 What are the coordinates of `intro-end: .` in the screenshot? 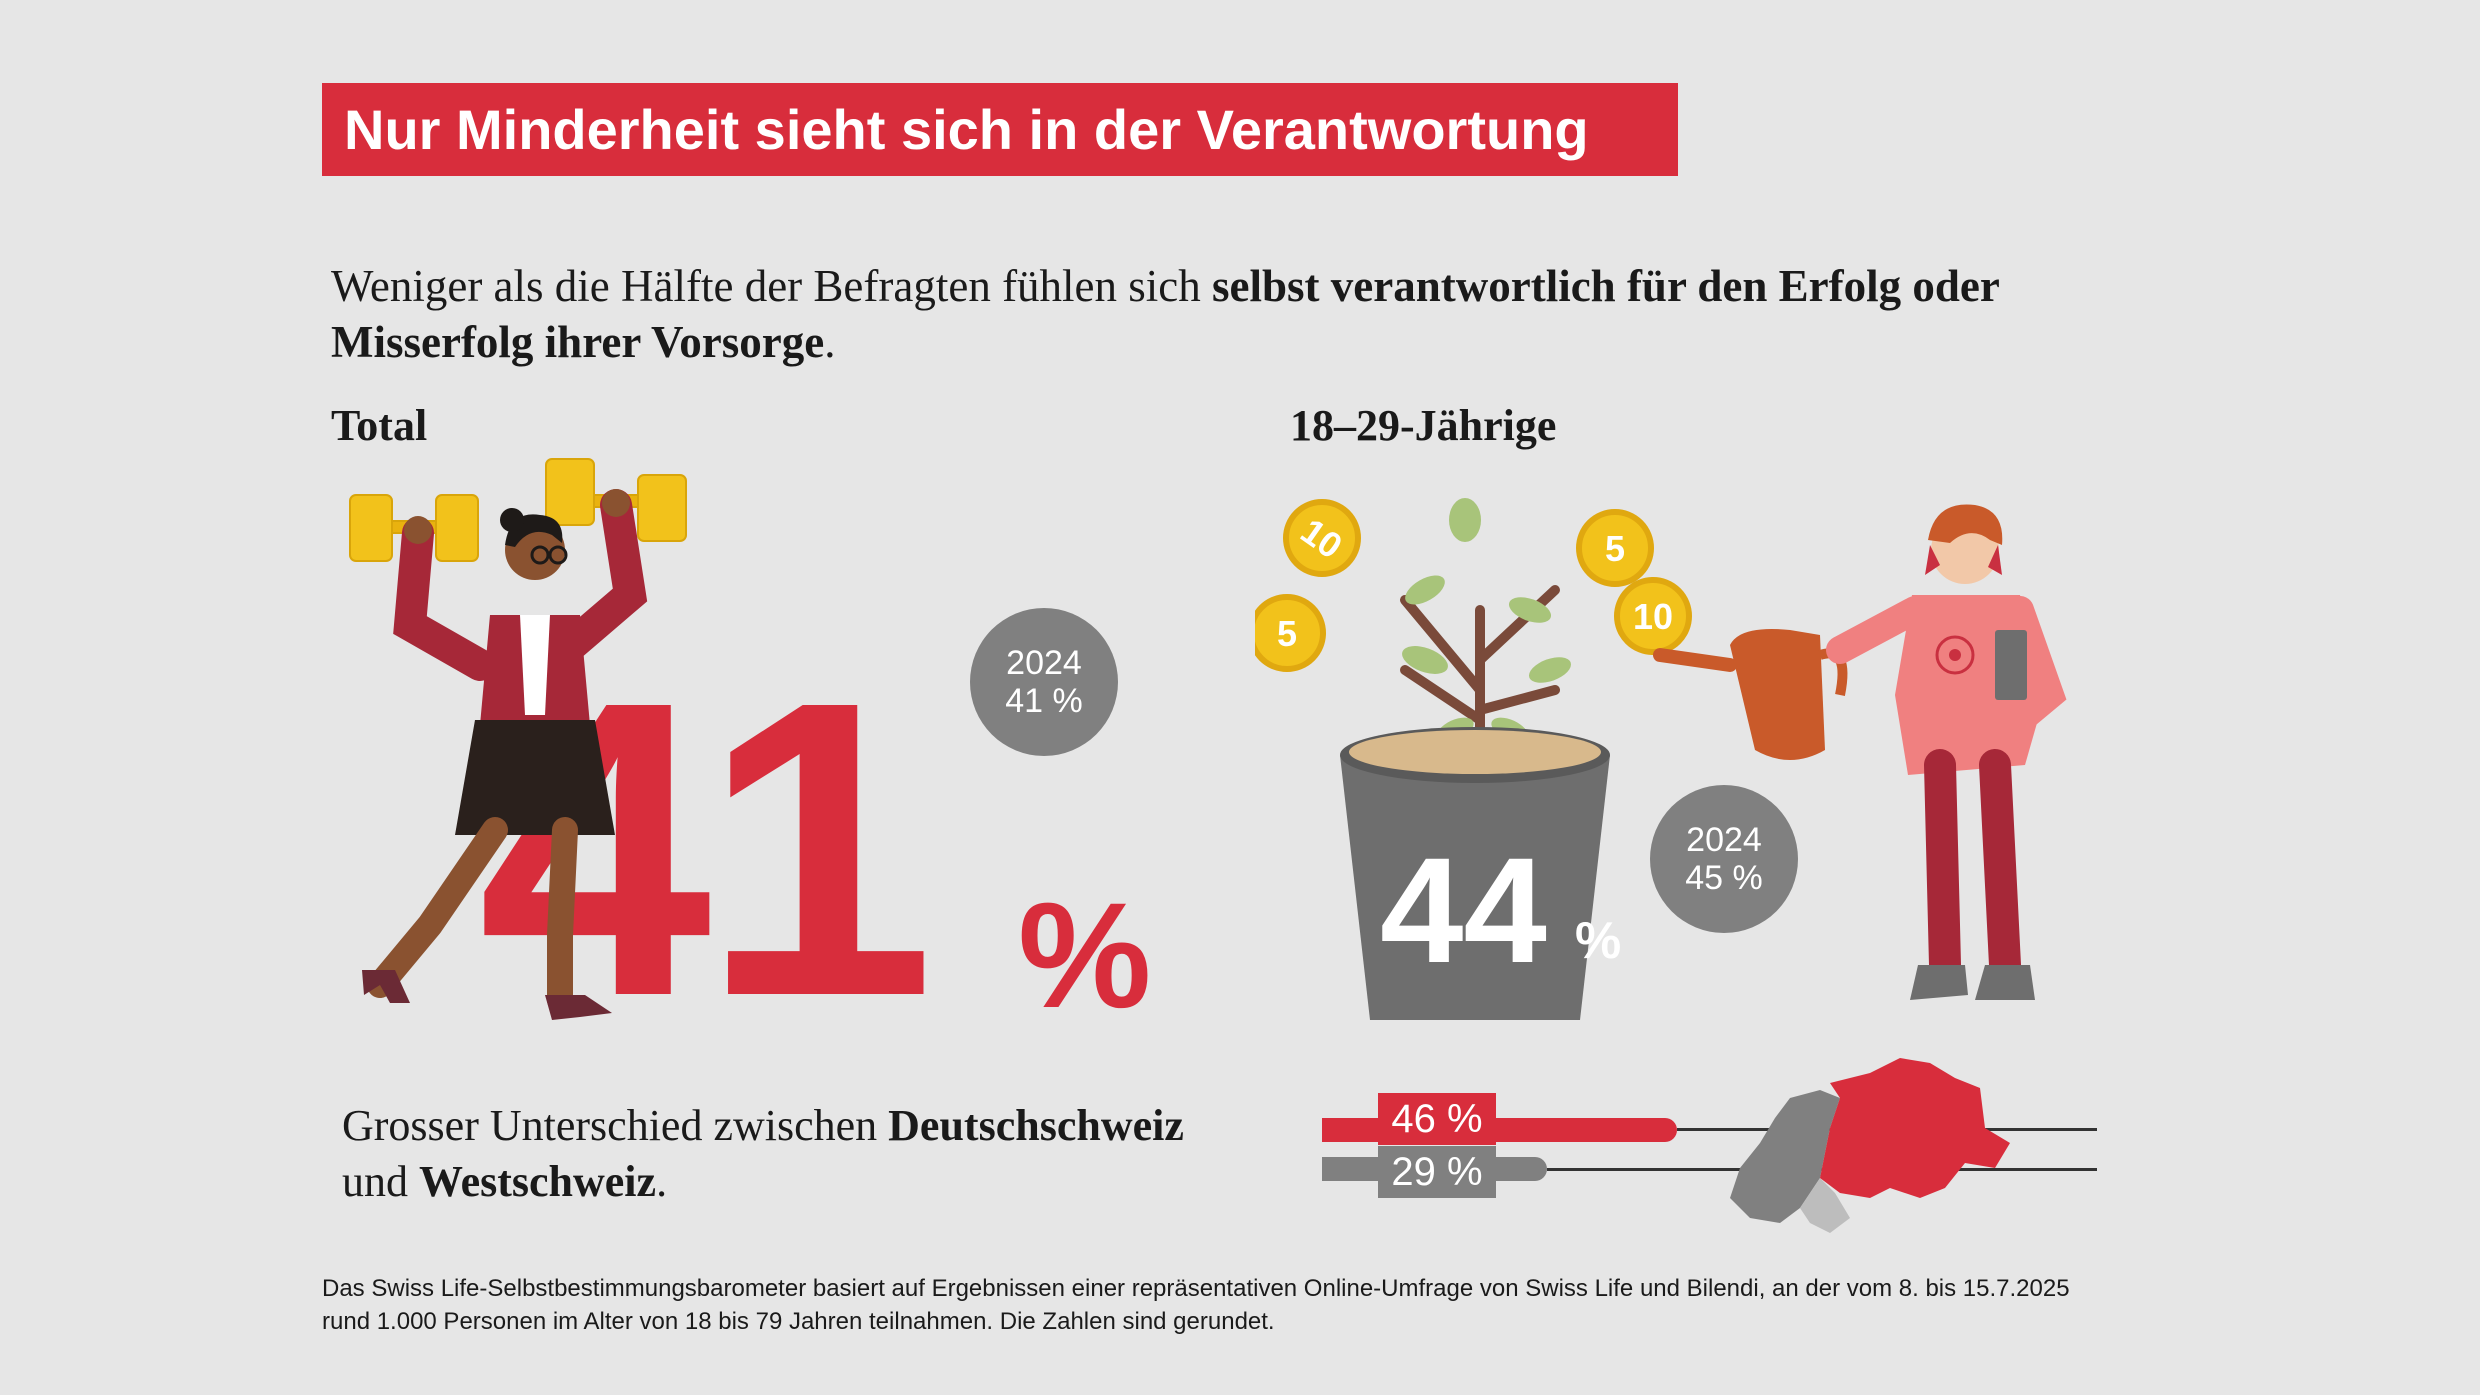 It's located at (830, 342).